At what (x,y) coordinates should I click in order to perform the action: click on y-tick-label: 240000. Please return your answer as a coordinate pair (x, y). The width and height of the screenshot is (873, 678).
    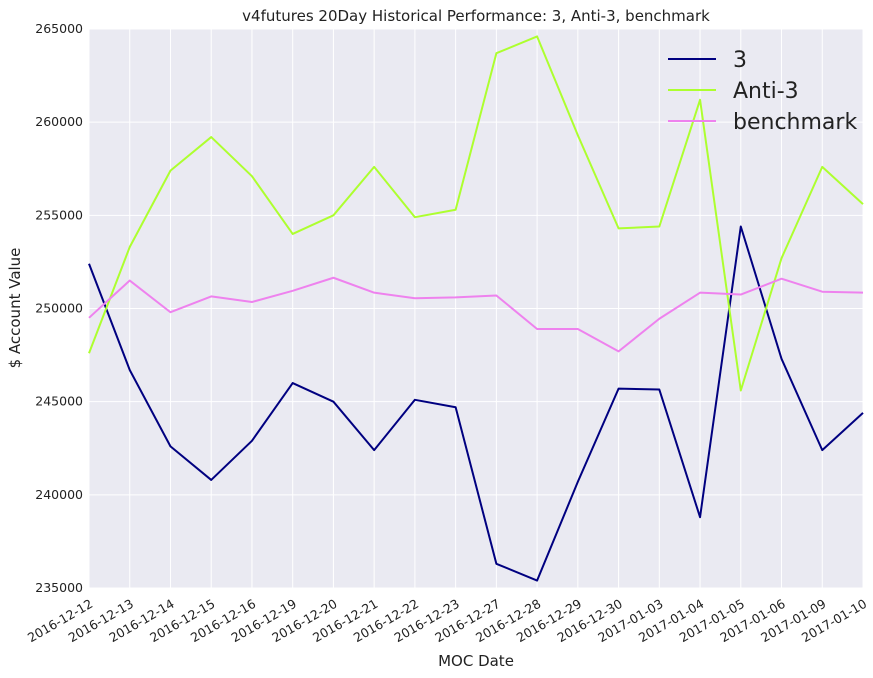
    Looking at the image, I should click on (59, 494).